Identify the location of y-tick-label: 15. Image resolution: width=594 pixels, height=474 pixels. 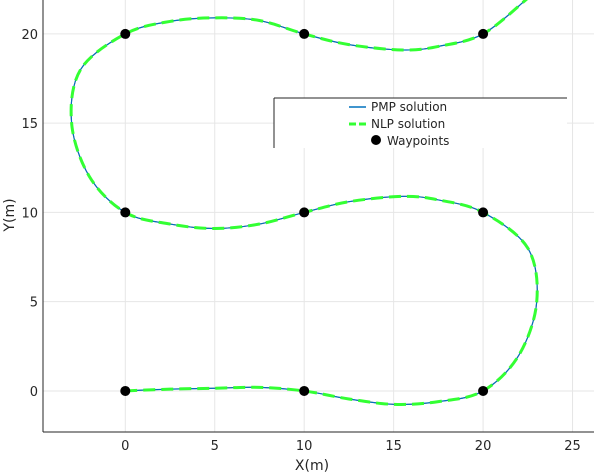
(29, 124).